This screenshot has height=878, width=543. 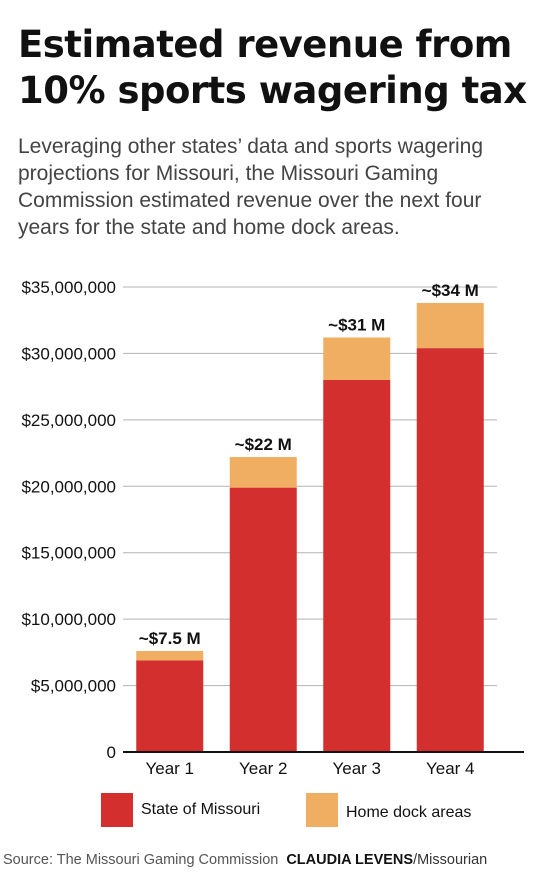 What do you see at coordinates (450, 860) in the screenshot?
I see `credit-organization: /Missourian` at bounding box center [450, 860].